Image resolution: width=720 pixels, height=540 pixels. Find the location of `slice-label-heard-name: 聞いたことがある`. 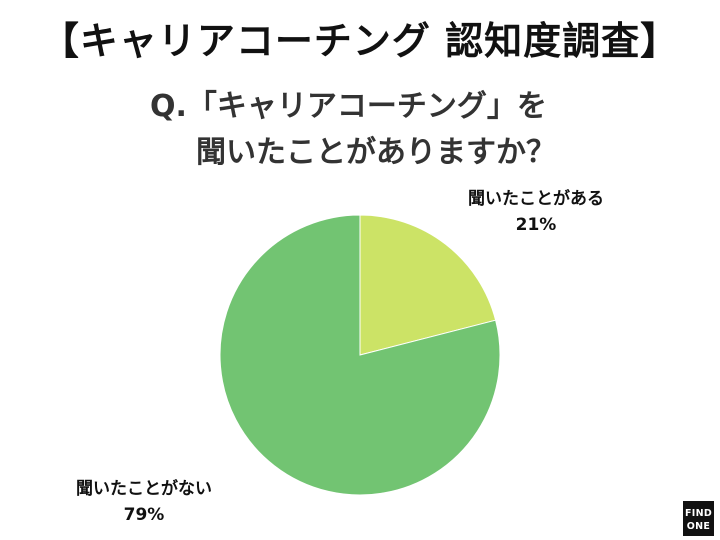

slice-label-heard-name: 聞いたことがある is located at coordinates (536, 199).